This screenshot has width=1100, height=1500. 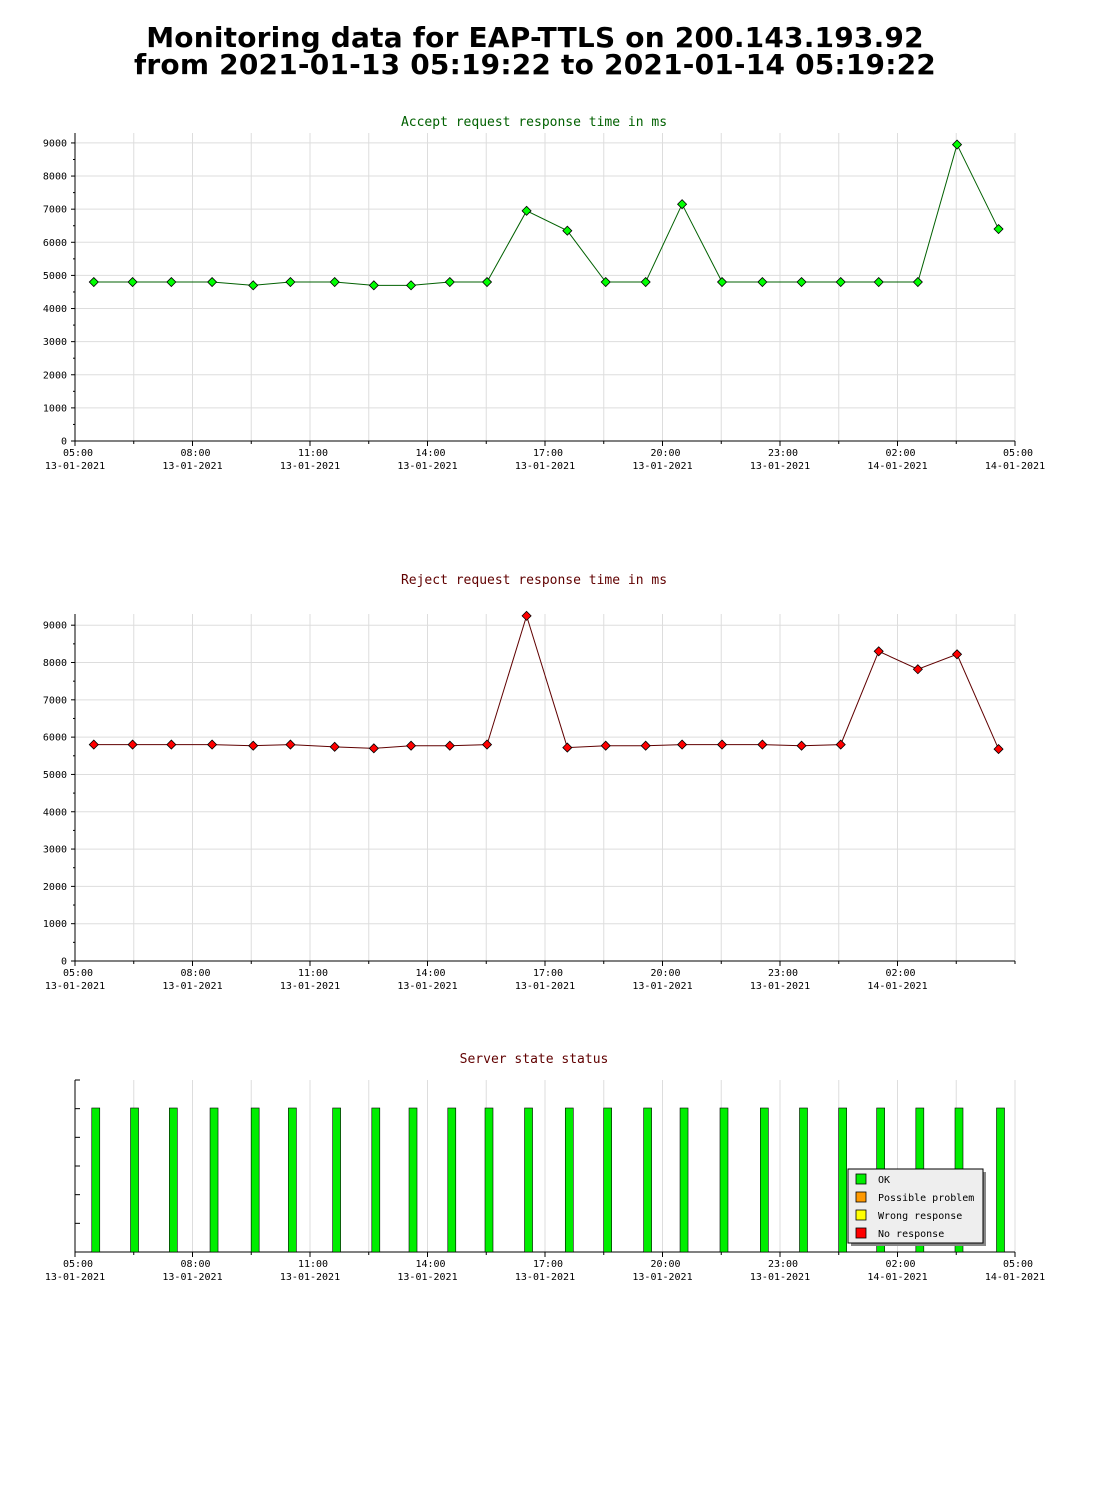 I want to click on legend-box, so click(x=915, y=1206).